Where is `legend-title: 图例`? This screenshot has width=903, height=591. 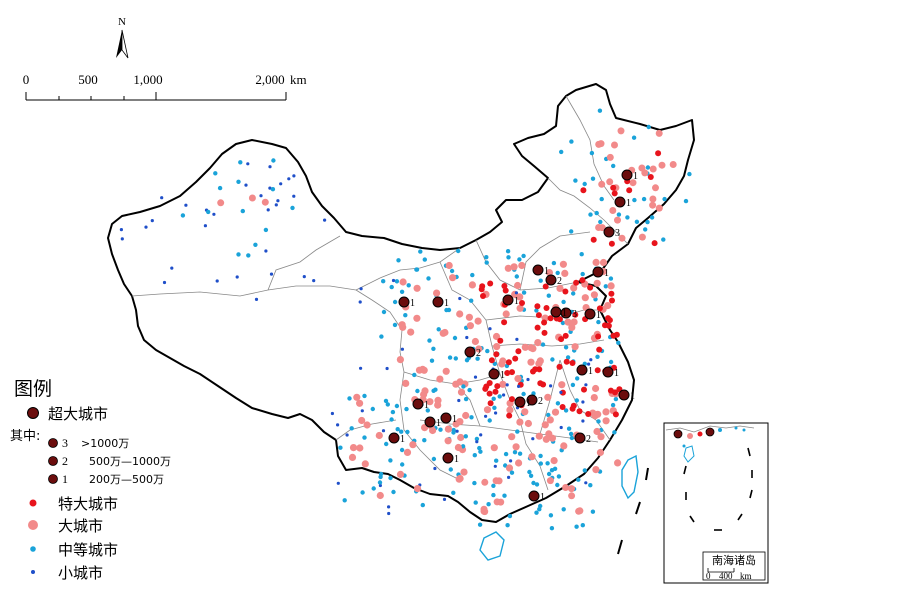
legend-title: 图例 is located at coordinates (33, 389).